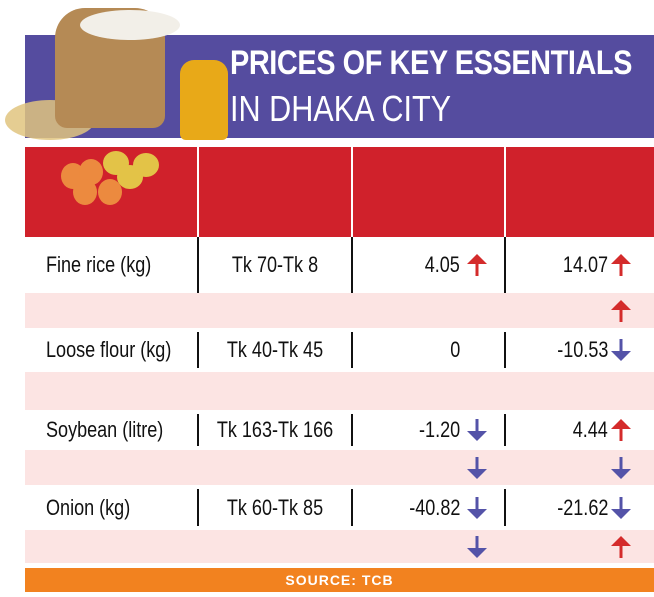  Describe the element at coordinates (275, 429) in the screenshot. I see `price-range: Tk 163-Tk 166` at that location.